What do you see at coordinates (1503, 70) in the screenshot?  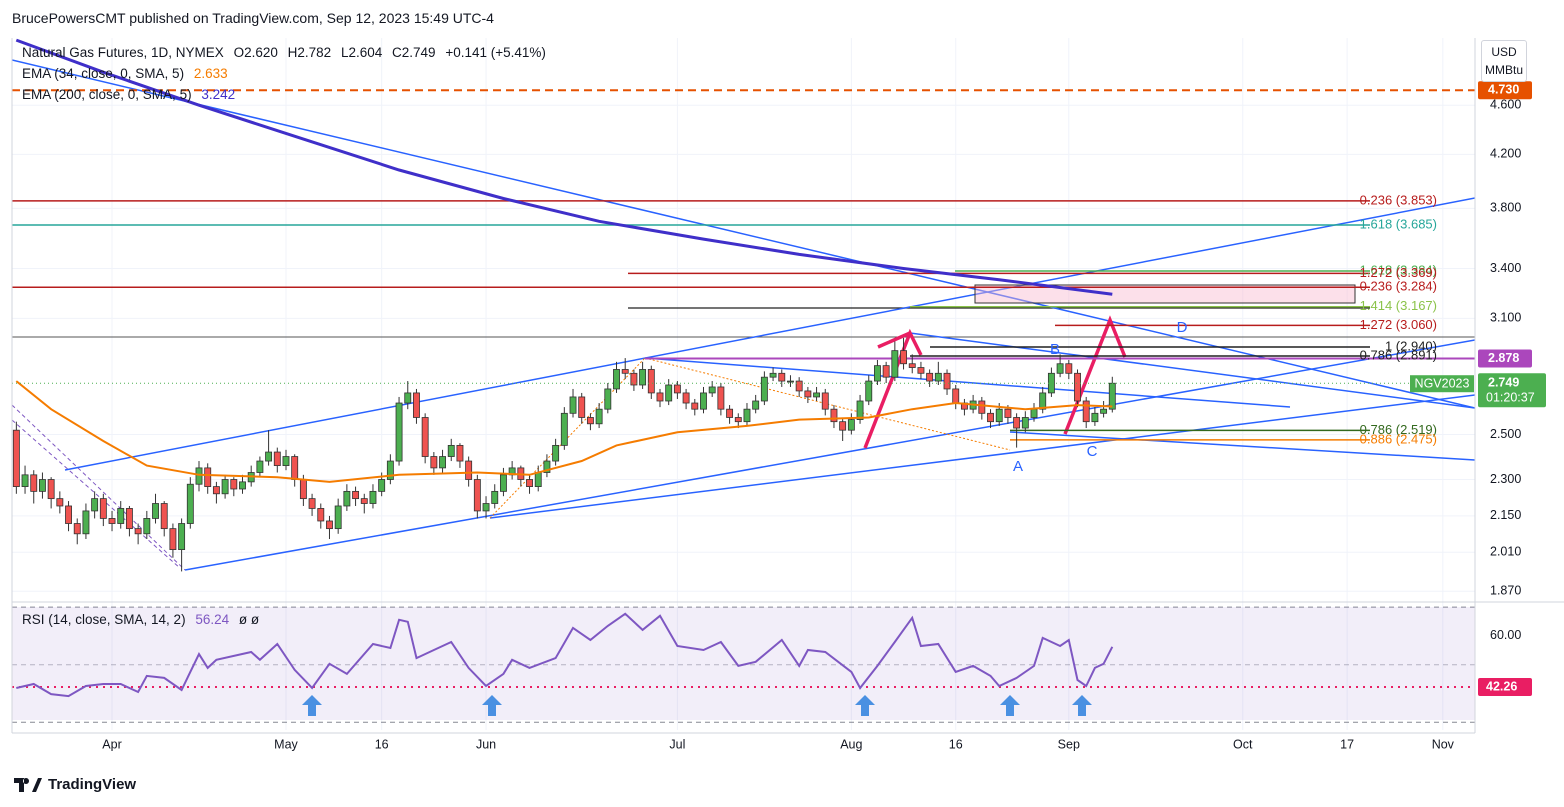 I see `unit: MMBtu` at bounding box center [1503, 70].